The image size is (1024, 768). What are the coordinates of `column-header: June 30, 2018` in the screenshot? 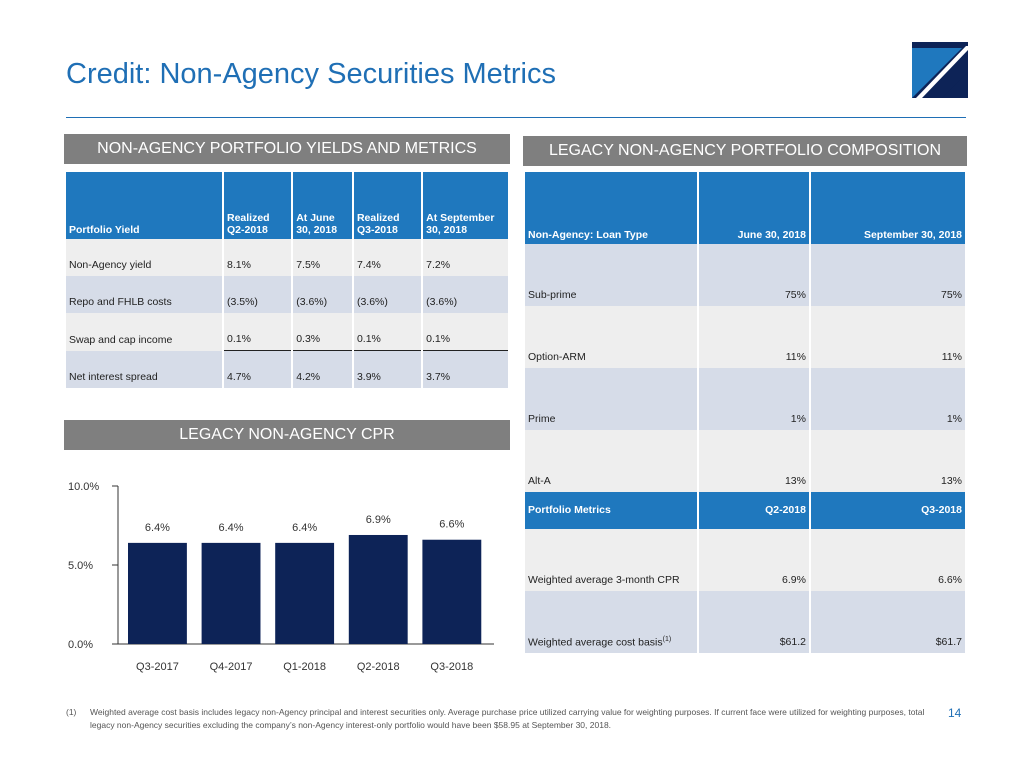 It's located at (754, 208).